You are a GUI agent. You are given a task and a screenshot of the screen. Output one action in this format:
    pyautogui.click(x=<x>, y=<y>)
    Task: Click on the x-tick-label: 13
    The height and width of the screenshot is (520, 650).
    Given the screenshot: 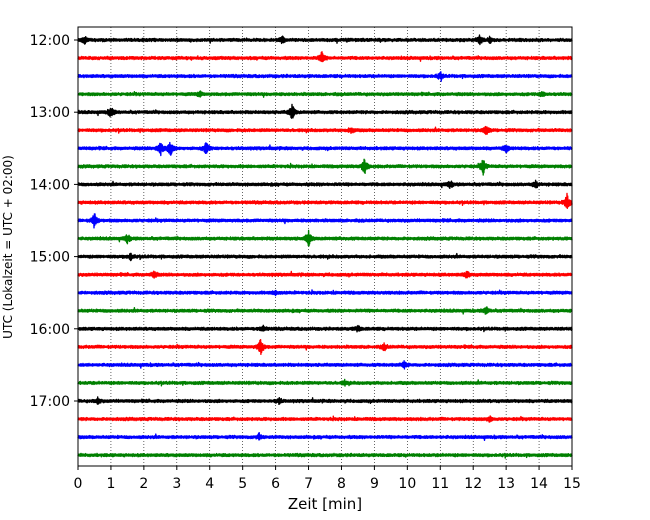 What is the action you would take?
    pyautogui.click(x=506, y=484)
    